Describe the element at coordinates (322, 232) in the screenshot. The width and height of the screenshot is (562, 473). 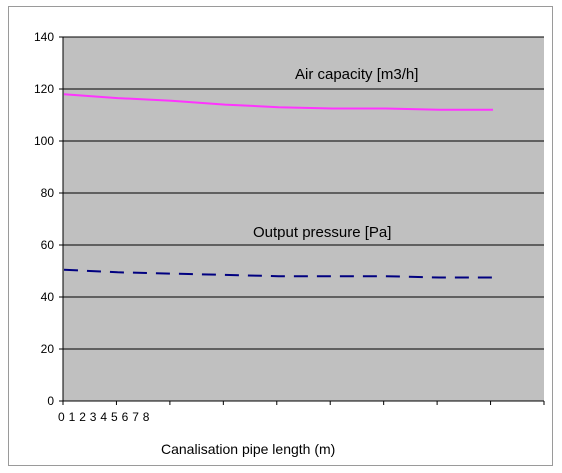
I see `output-pressure-annotation: Output pressure [Pa]` at that location.